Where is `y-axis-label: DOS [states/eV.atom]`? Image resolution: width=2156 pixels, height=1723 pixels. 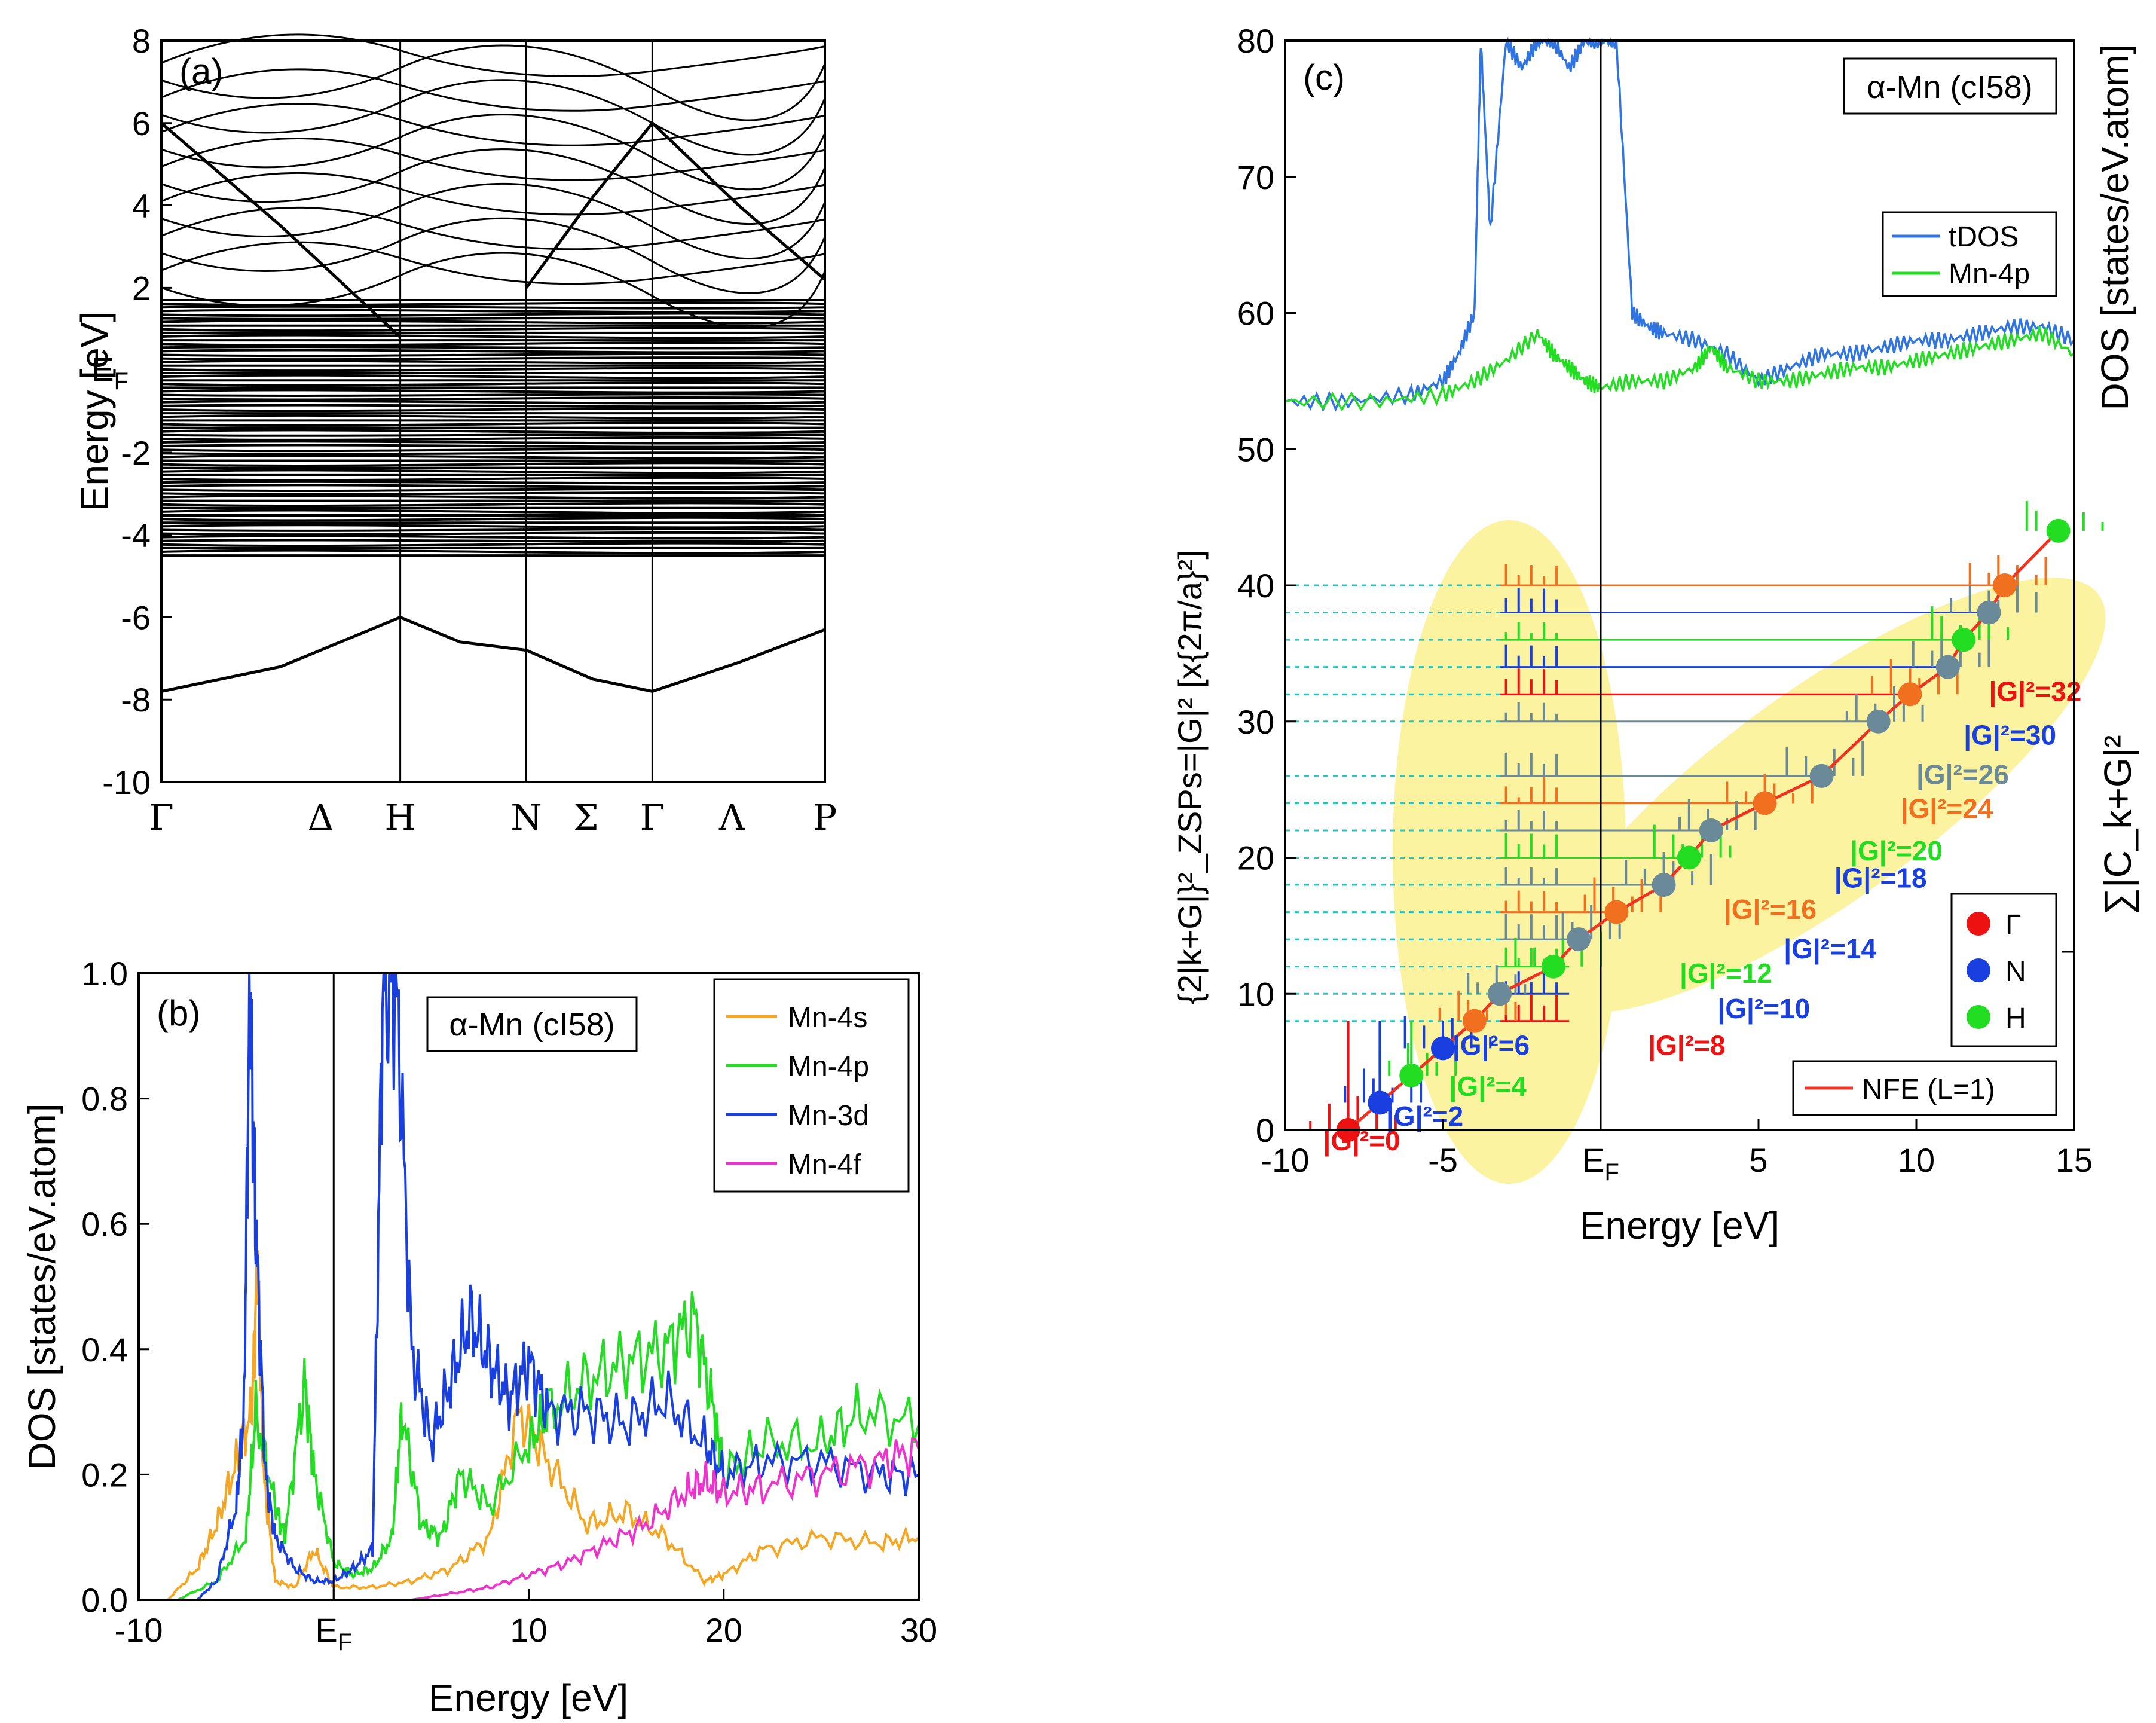 y-axis-label: DOS [states/eV.atom] is located at coordinates (41, 1286).